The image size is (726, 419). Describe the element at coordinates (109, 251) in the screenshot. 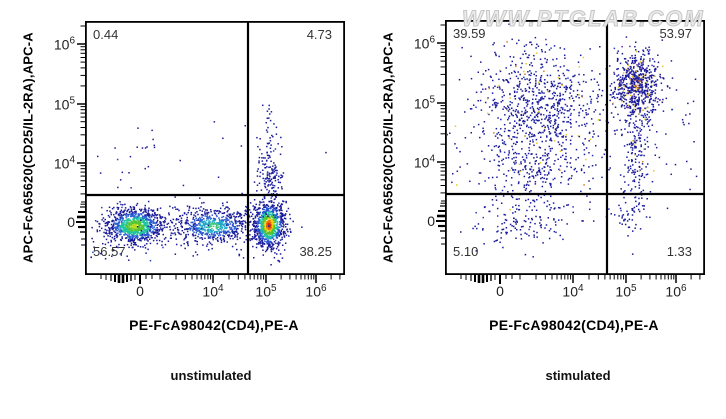

I see `quadrant-pct-bottom-left: 56.57` at that location.